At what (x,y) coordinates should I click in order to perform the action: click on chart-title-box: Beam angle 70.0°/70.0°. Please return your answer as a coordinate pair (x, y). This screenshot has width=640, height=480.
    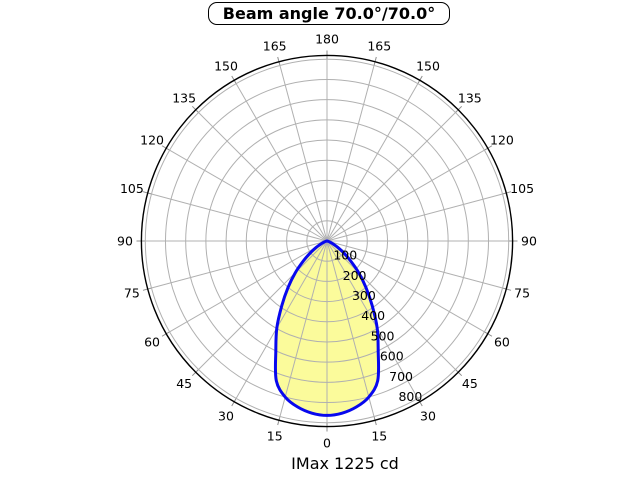
    Looking at the image, I should click on (329, 13).